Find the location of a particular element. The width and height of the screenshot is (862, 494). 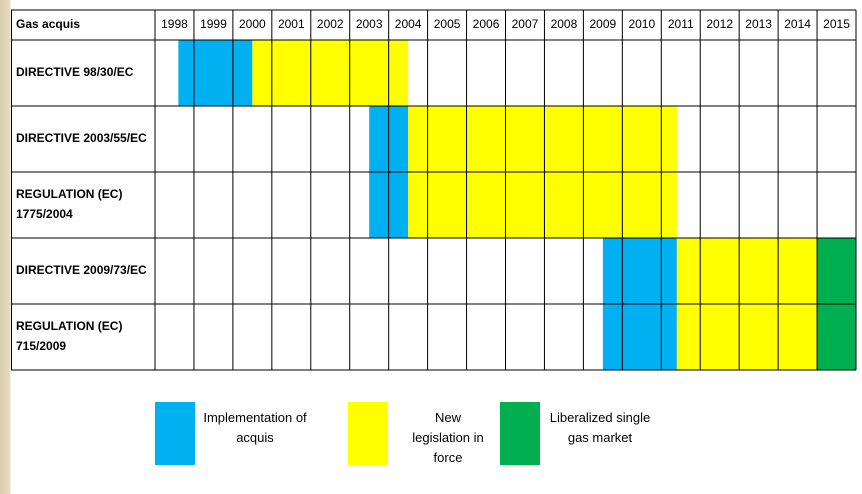

year-label: 2000 is located at coordinates (252, 24).